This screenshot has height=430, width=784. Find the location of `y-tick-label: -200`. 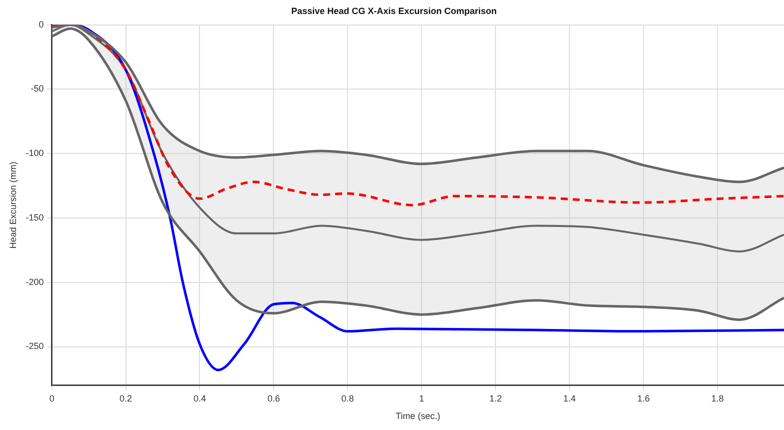

y-tick-label: -200 is located at coordinates (35, 281).